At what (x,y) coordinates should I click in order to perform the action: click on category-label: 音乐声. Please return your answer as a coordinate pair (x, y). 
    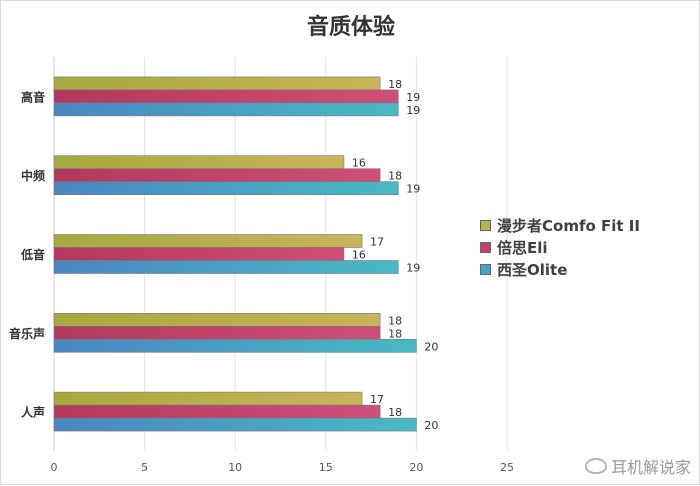
    Looking at the image, I should click on (27, 333).